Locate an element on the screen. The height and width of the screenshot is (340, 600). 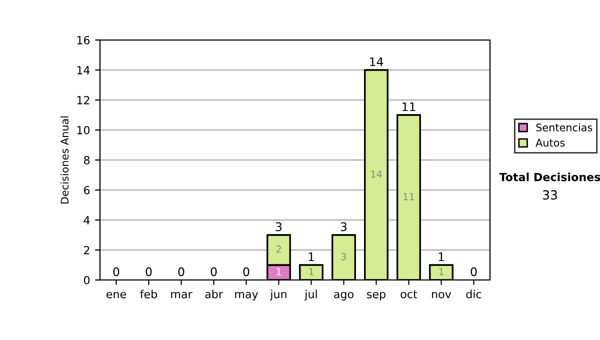
x-tick-label: jul is located at coordinates (310, 295).